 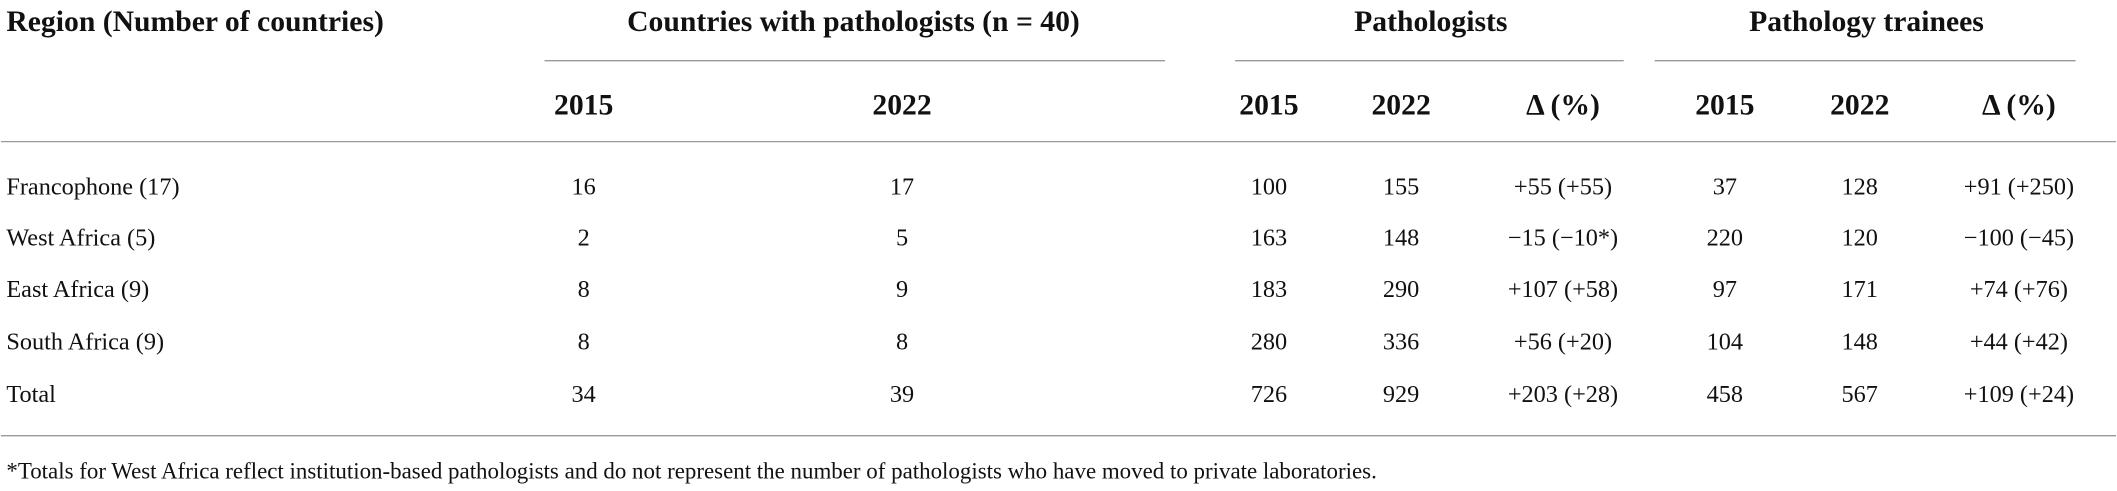 What do you see at coordinates (1563, 238) in the screenshot?
I see `cell: −15 (−10*)` at bounding box center [1563, 238].